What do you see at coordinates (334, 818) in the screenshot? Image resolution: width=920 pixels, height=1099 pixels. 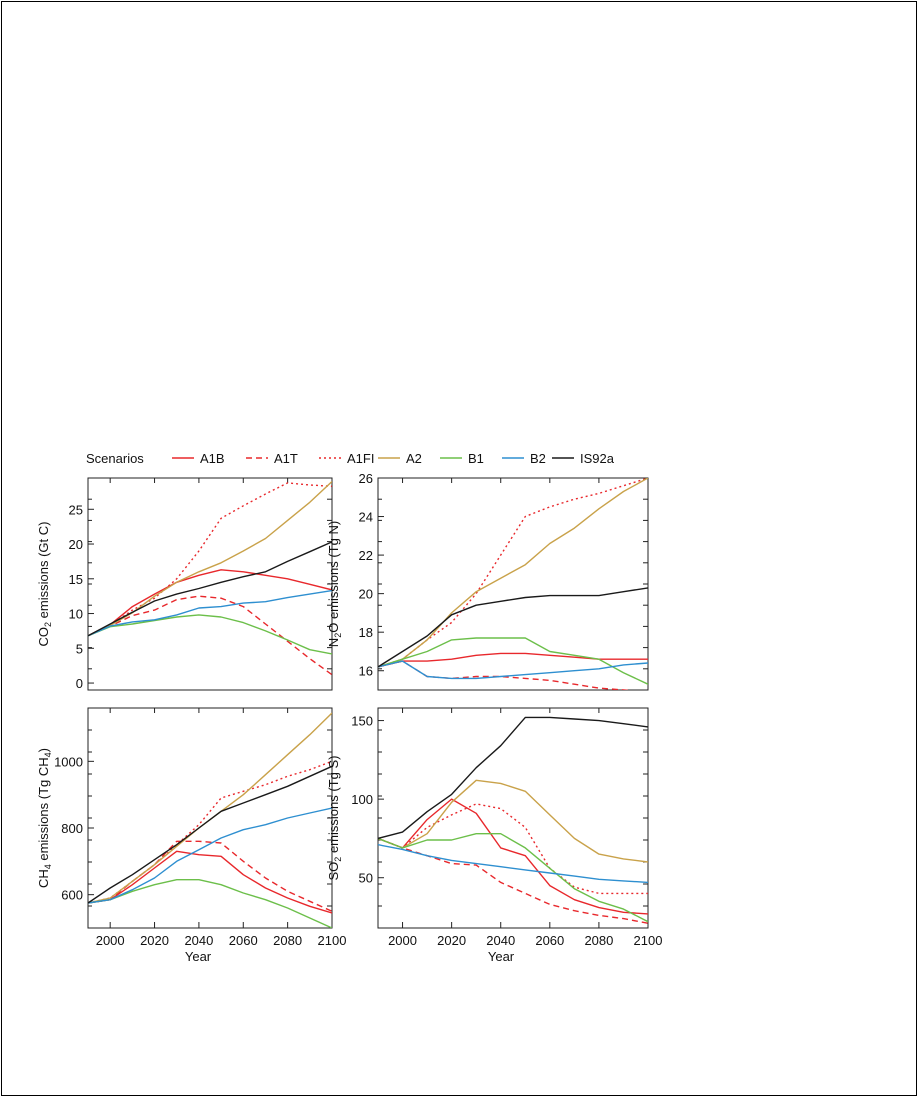 I see `y-axis-label-so2: SO2 emissions (Tg S)` at bounding box center [334, 818].